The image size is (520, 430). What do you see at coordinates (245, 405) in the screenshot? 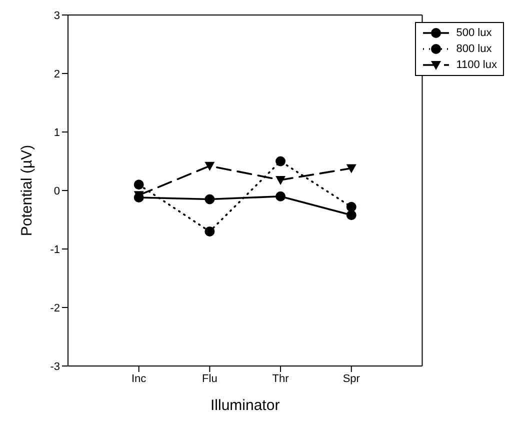
I see `x-axis-title: Illuminator` at bounding box center [245, 405].